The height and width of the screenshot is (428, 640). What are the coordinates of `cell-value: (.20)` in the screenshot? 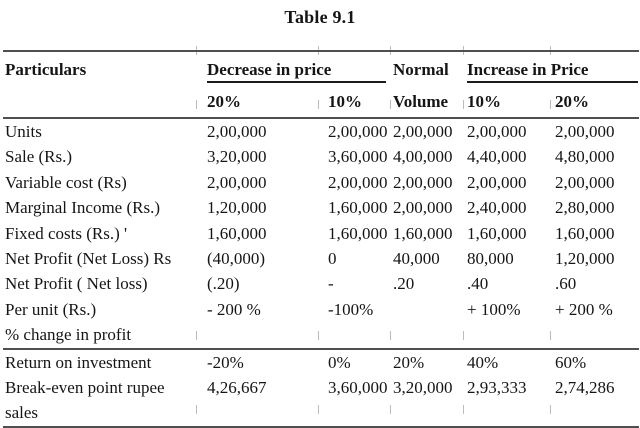 It's located at (223, 284).